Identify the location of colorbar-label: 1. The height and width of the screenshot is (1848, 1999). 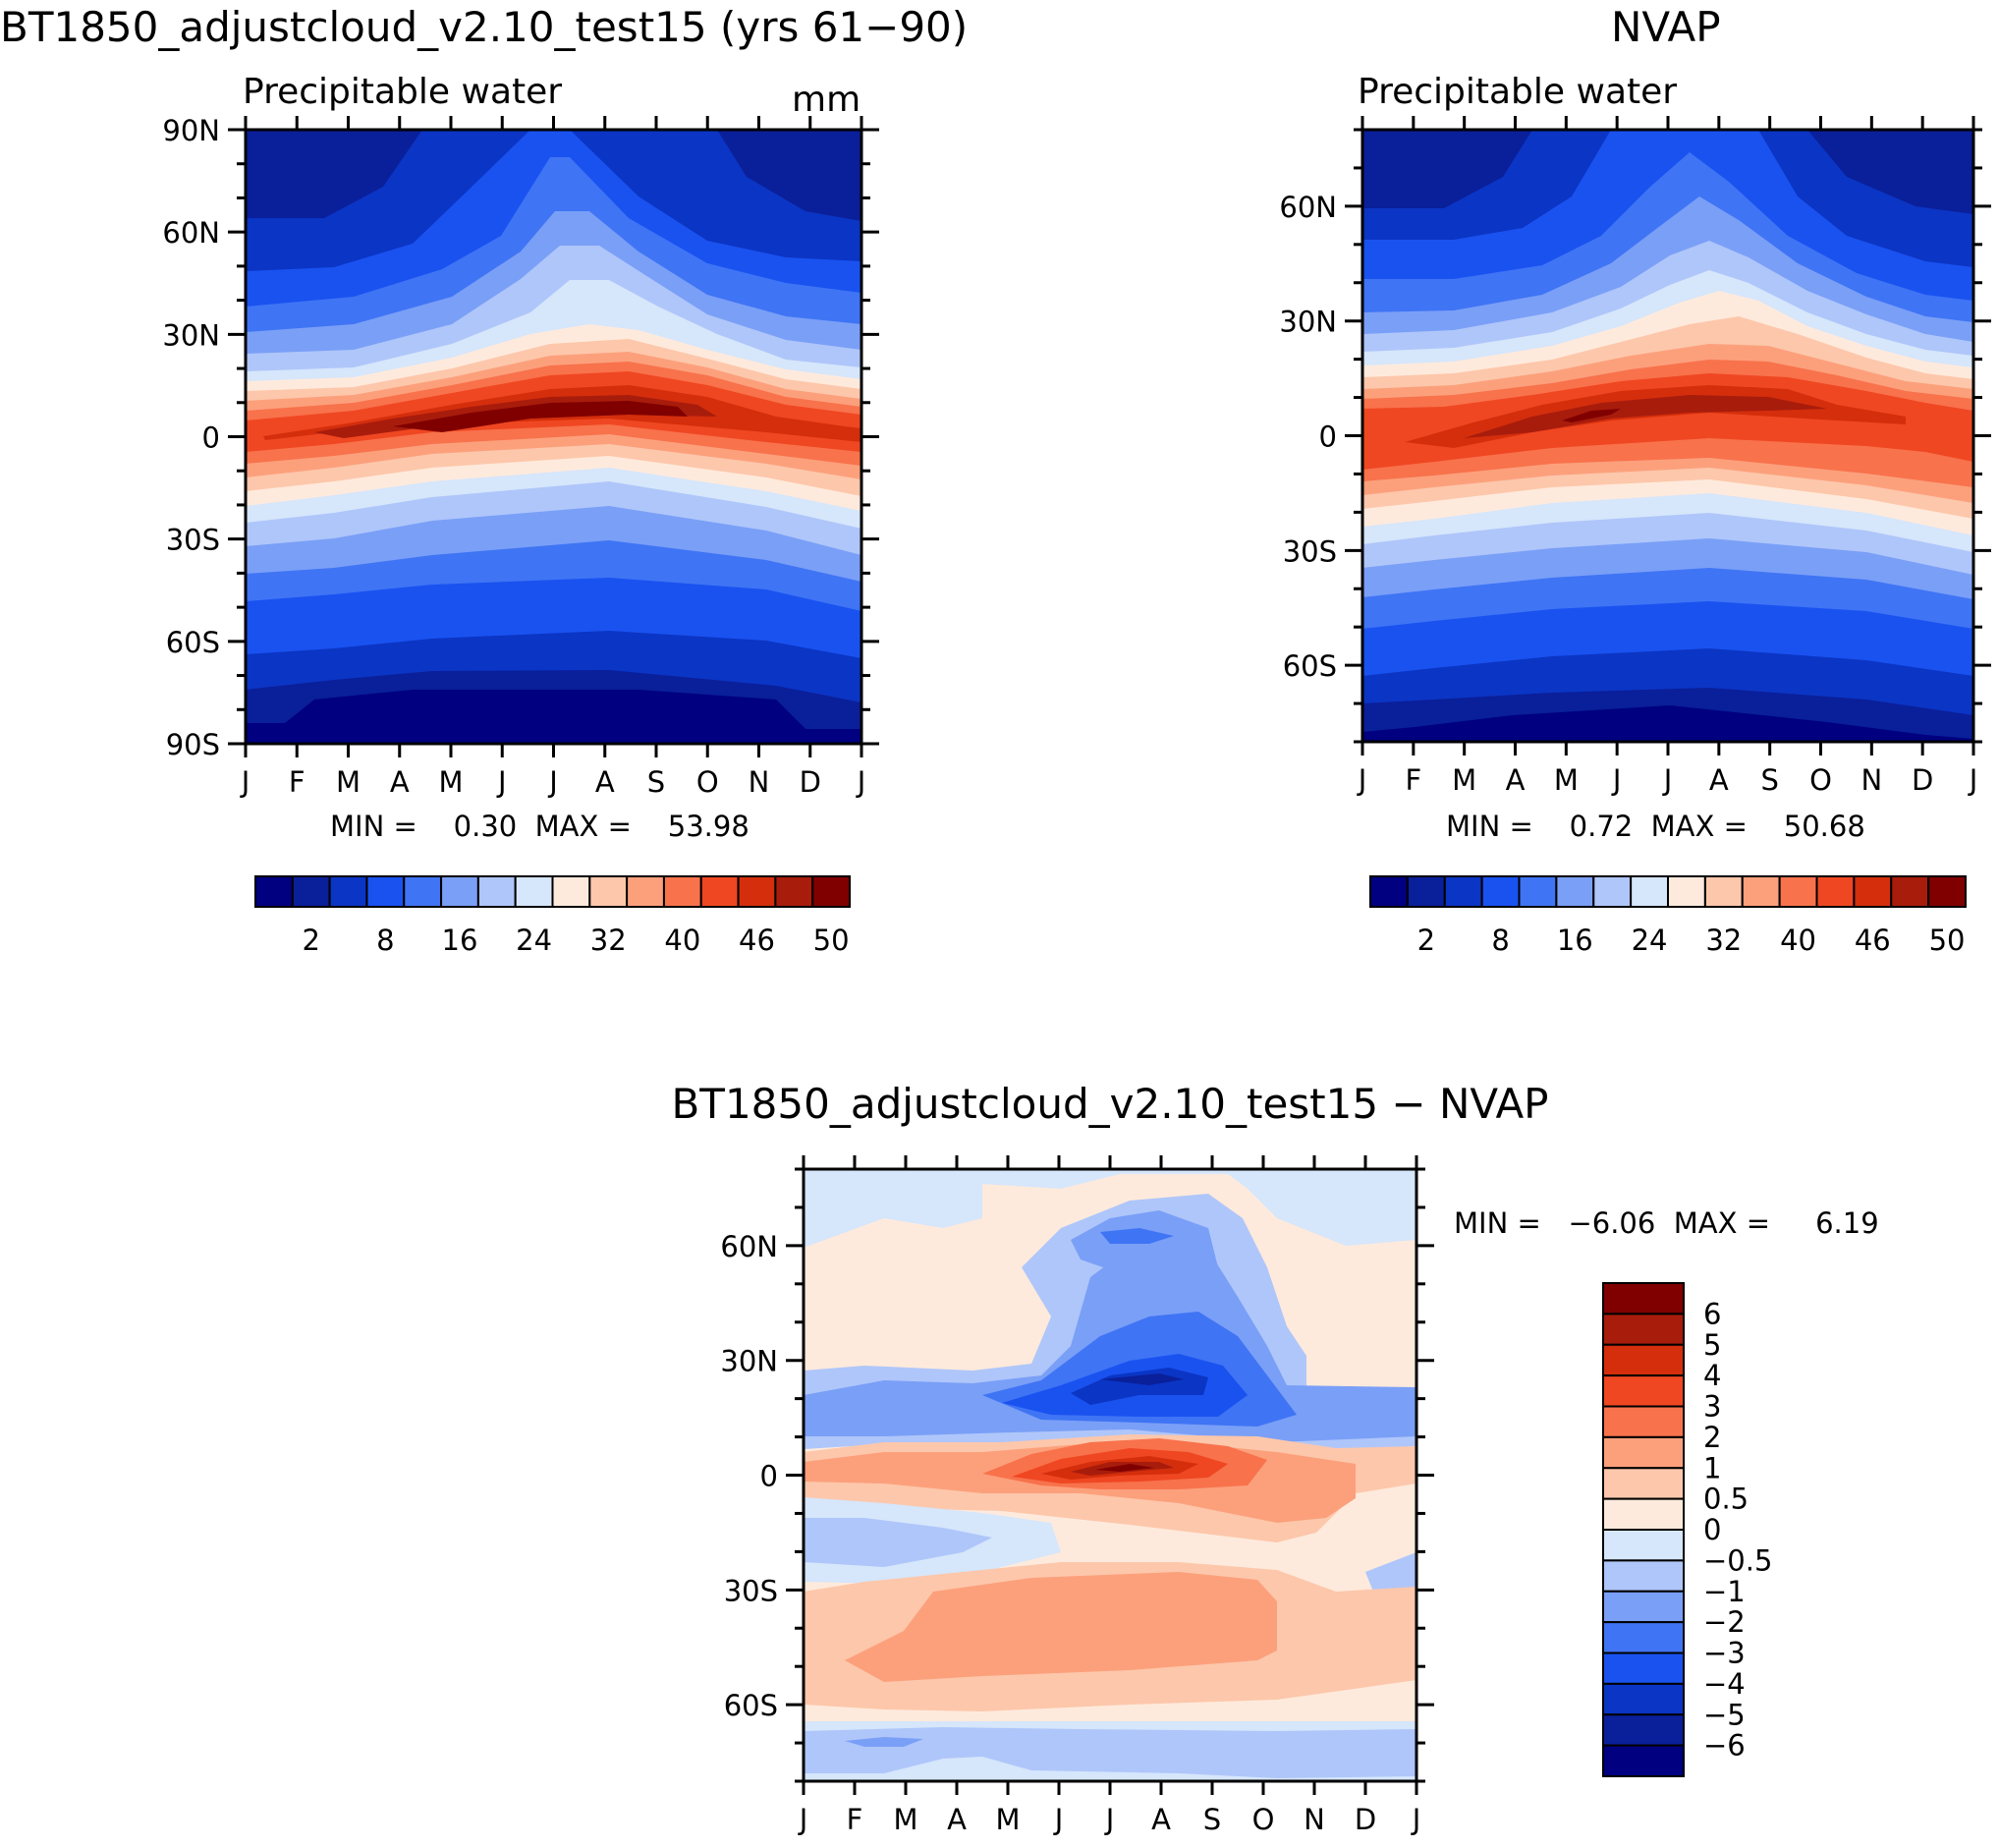
(1712, 1467).